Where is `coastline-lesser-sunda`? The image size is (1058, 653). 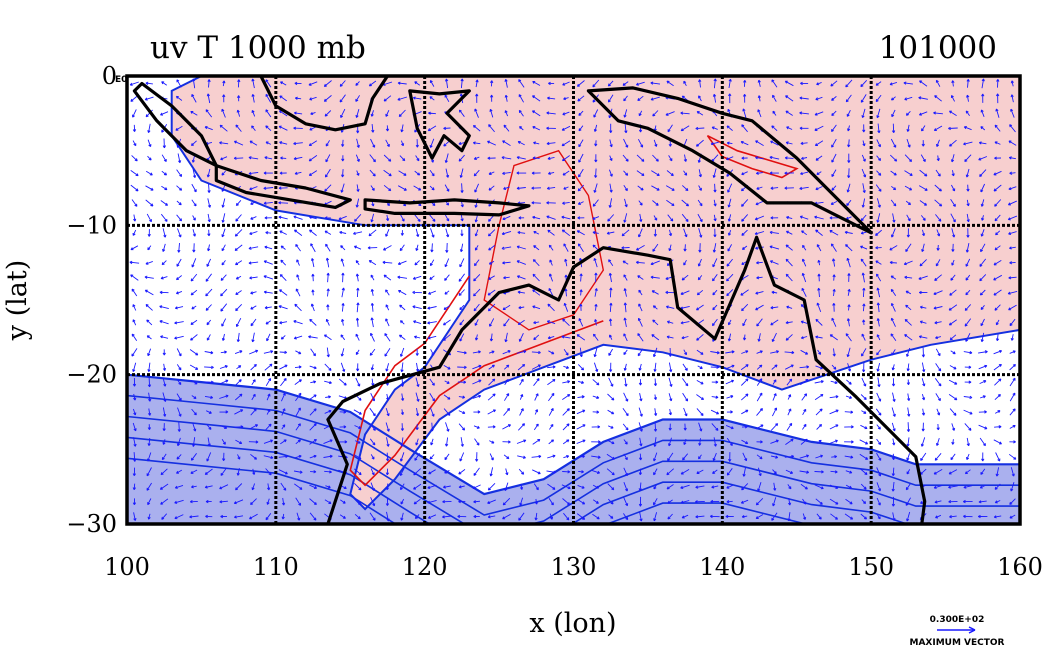
coastline-lesser-sunda is located at coordinates (447, 207).